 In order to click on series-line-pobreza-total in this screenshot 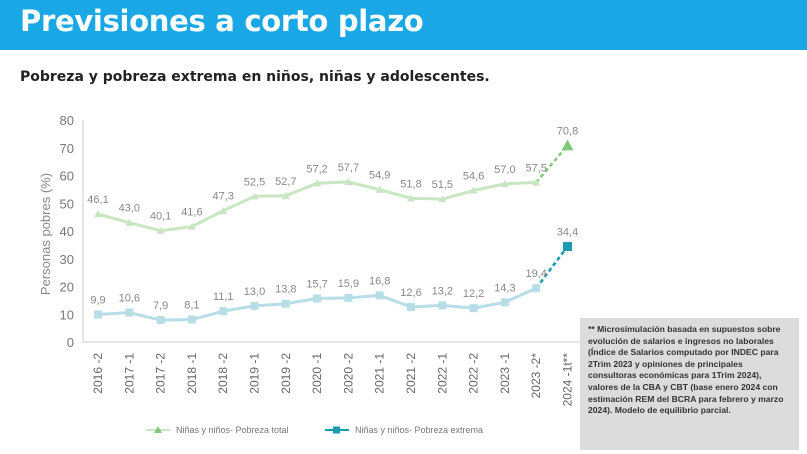, I will do `click(317, 206)`.